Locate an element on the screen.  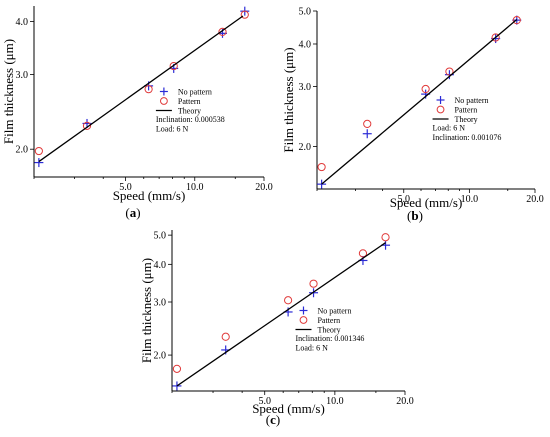
panel-caption: (a) is located at coordinates (132, 212).